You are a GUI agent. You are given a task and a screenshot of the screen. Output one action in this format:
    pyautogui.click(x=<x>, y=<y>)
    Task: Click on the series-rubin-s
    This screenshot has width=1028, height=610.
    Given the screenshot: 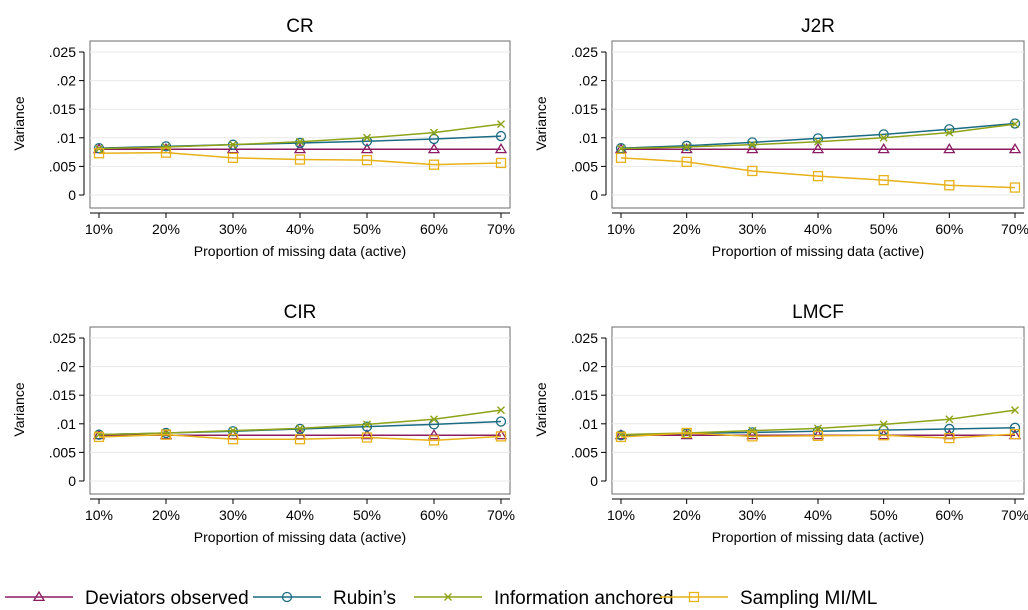 What is the action you would take?
    pyautogui.click(x=818, y=136)
    